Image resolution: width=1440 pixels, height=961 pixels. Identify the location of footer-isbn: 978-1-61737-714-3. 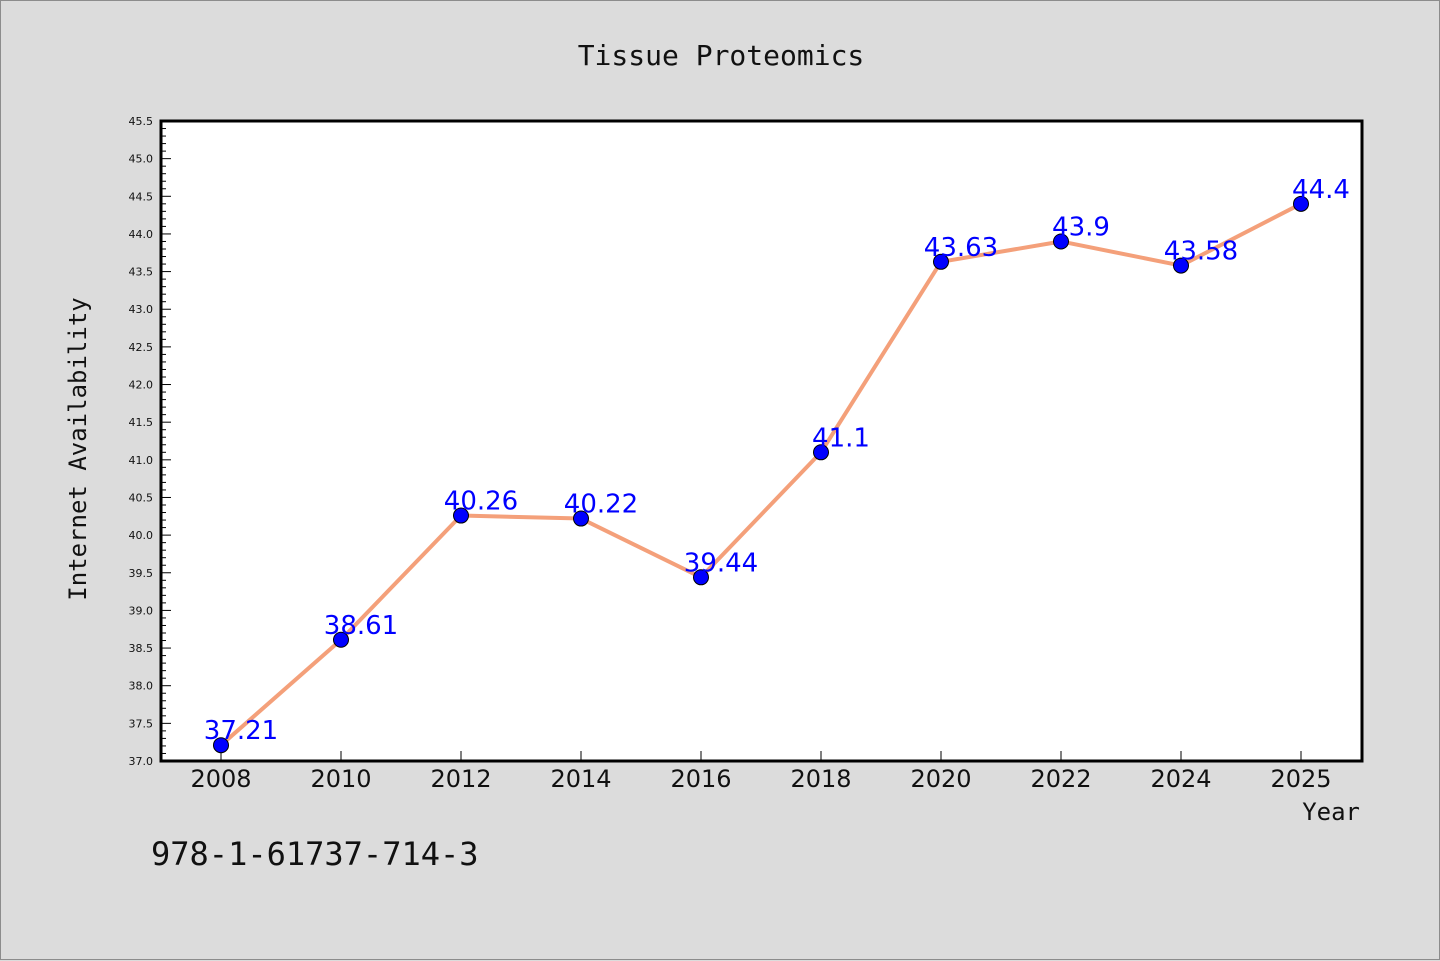
(315, 854).